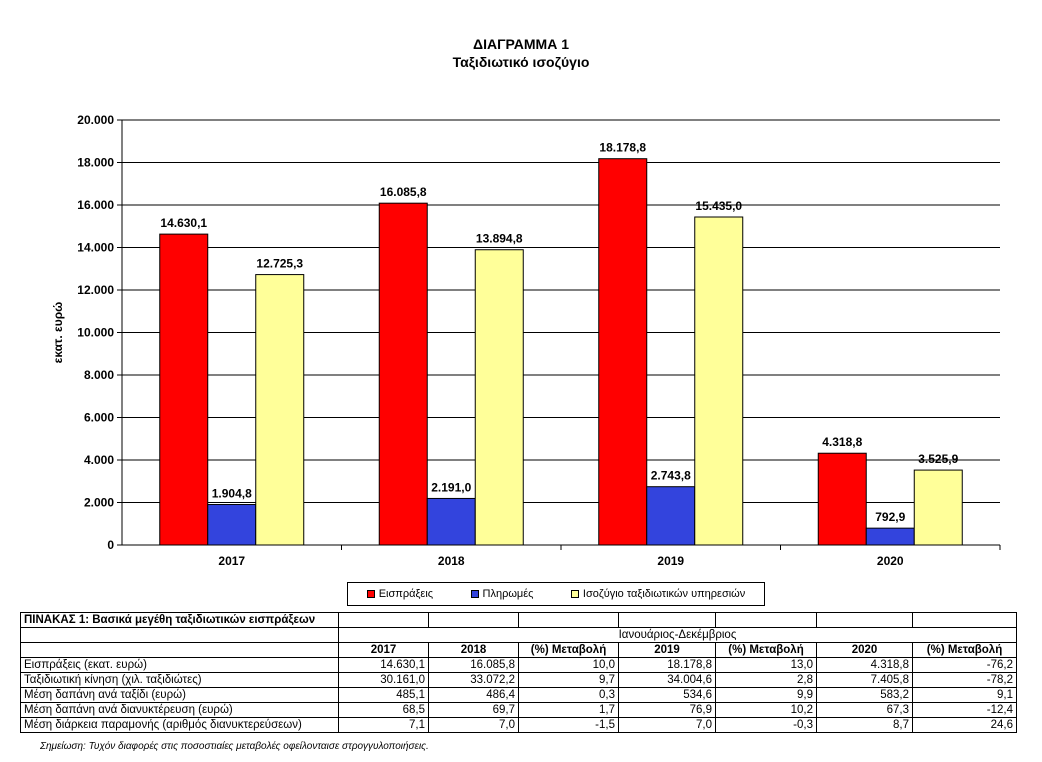 This screenshot has width=1042, height=762. I want to click on legend-label: Πληρωμές, so click(508, 594).